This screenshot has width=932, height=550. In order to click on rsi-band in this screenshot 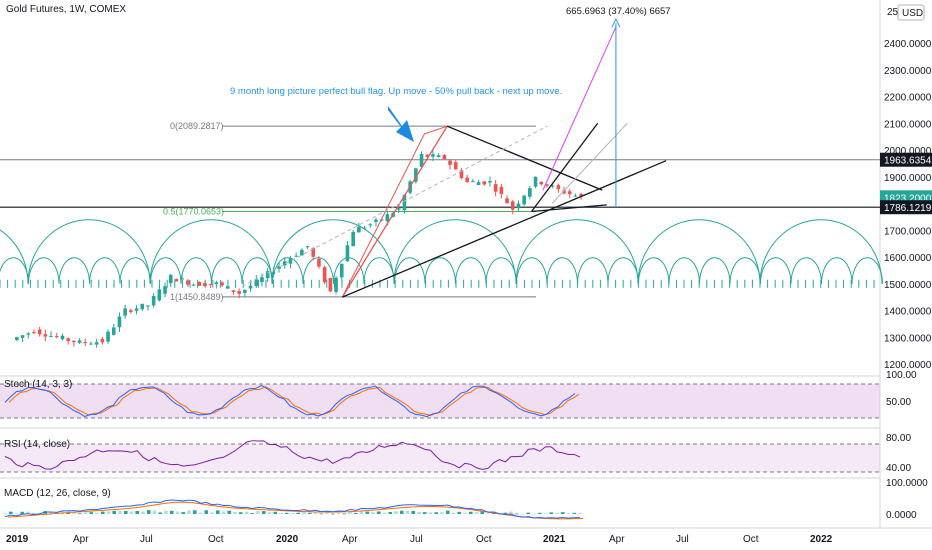, I will do `click(440, 458)`.